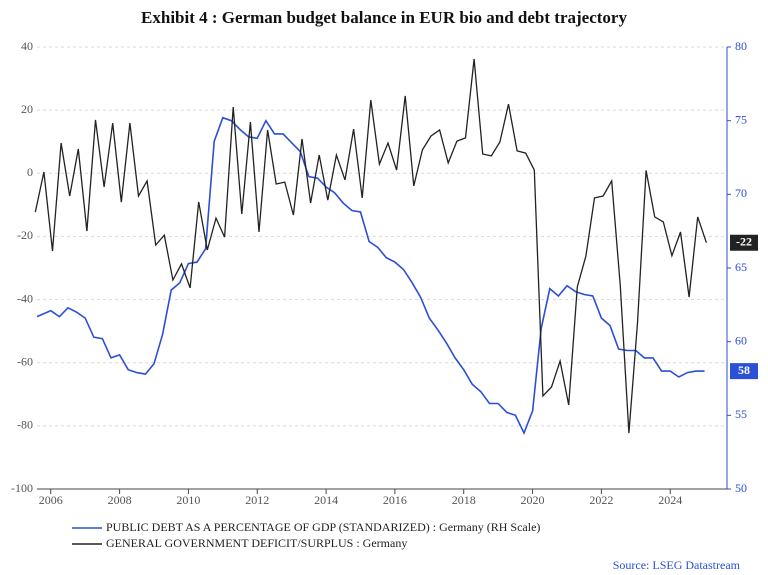 Image resolution: width=768 pixels, height=575 pixels. What do you see at coordinates (30, 172) in the screenshot?
I see `y-tick-label: 0` at bounding box center [30, 172].